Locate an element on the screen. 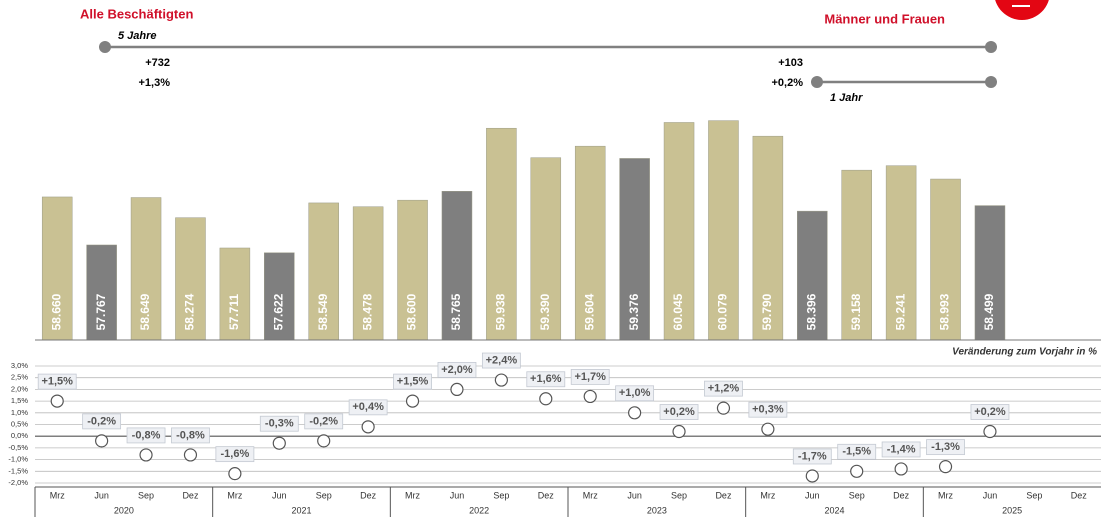  point-value-label: -1,5% is located at coordinates (856, 452).